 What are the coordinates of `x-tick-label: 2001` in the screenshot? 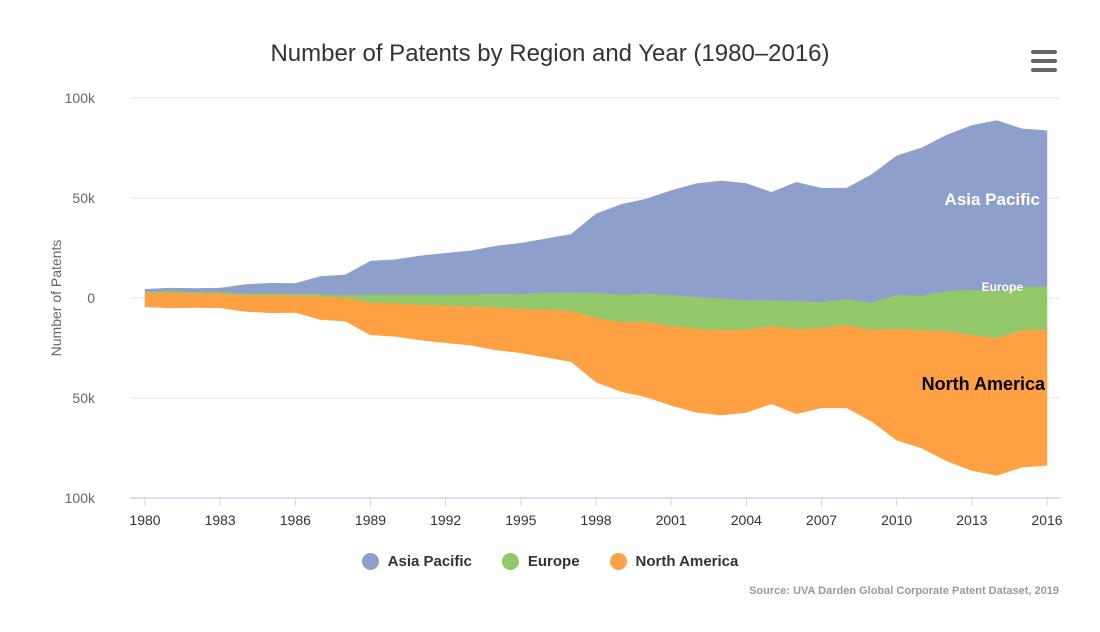 It's located at (671, 520).